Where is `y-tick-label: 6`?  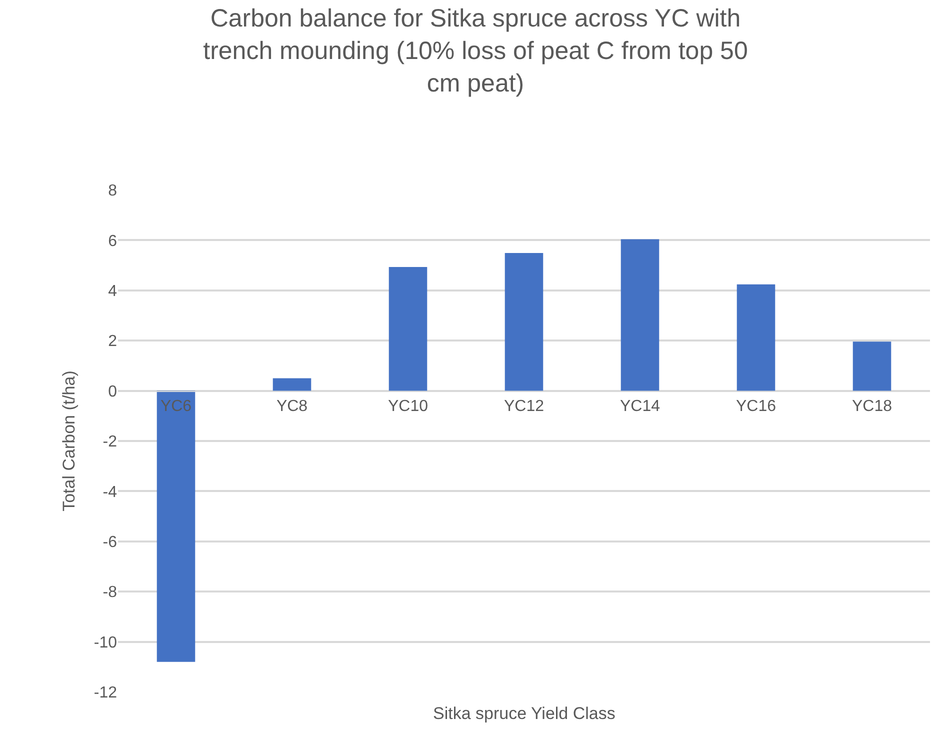
y-tick-label: 6 is located at coordinates (113, 241).